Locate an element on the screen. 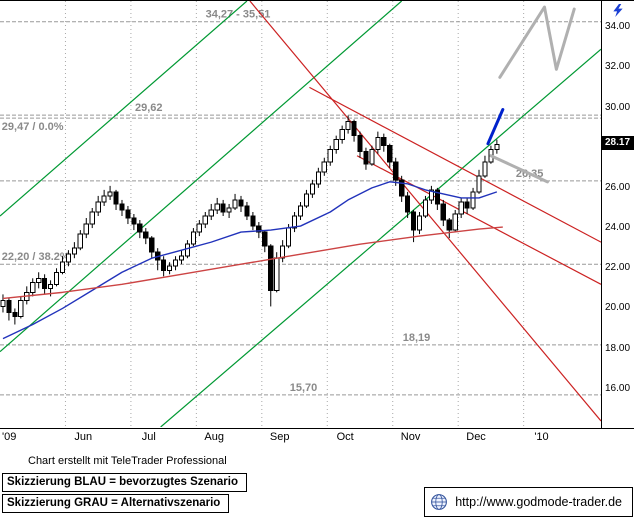  price-tick-label: 16.00 is located at coordinates (618, 388).